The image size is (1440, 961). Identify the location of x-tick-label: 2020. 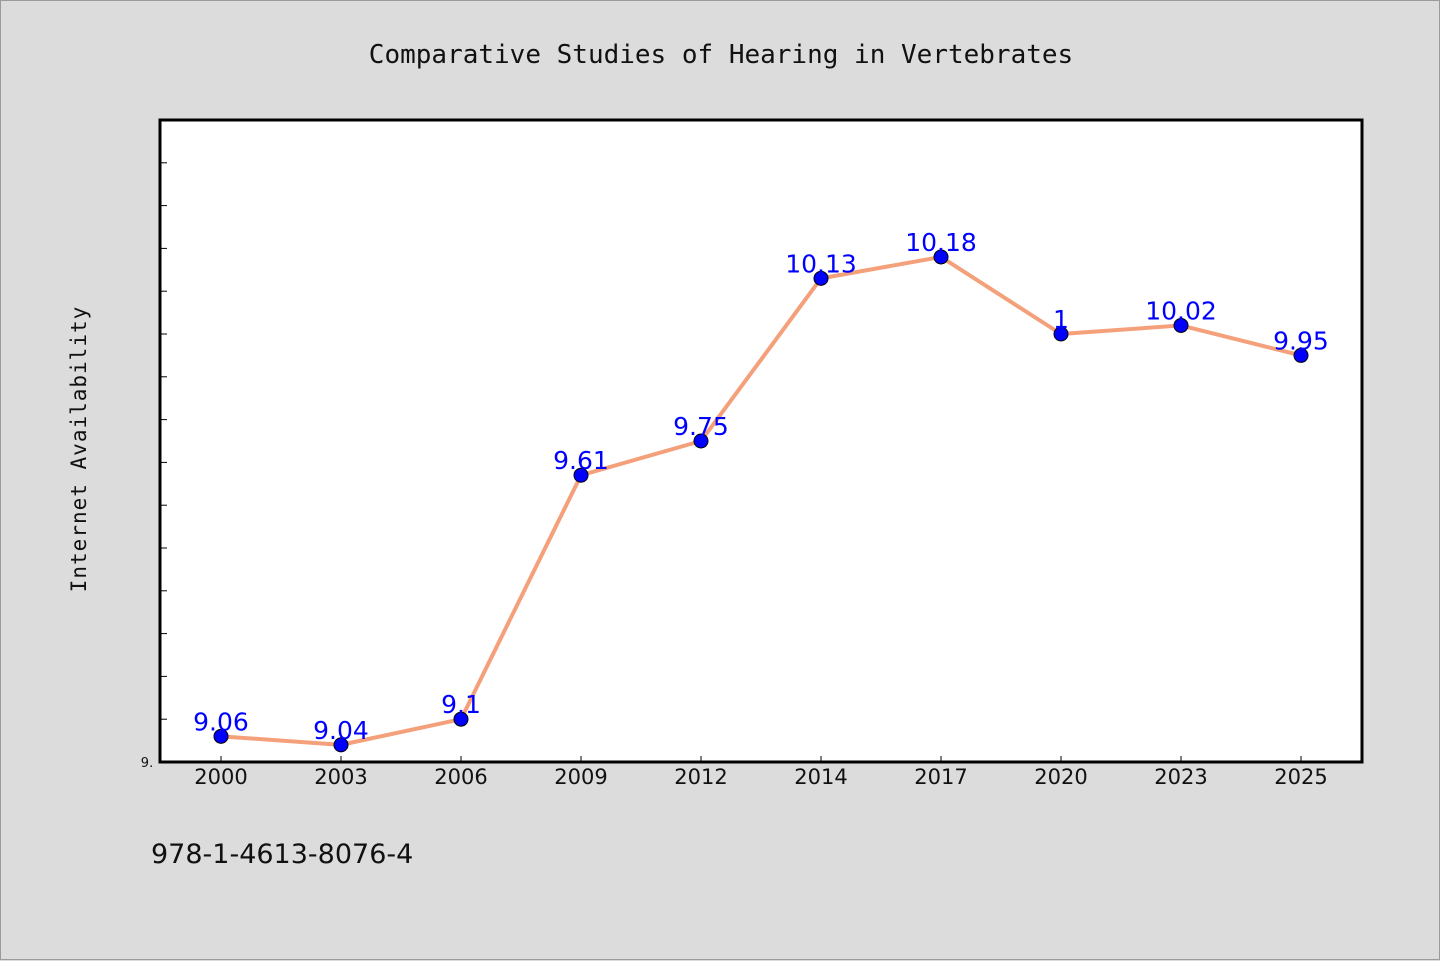
(1060, 777).